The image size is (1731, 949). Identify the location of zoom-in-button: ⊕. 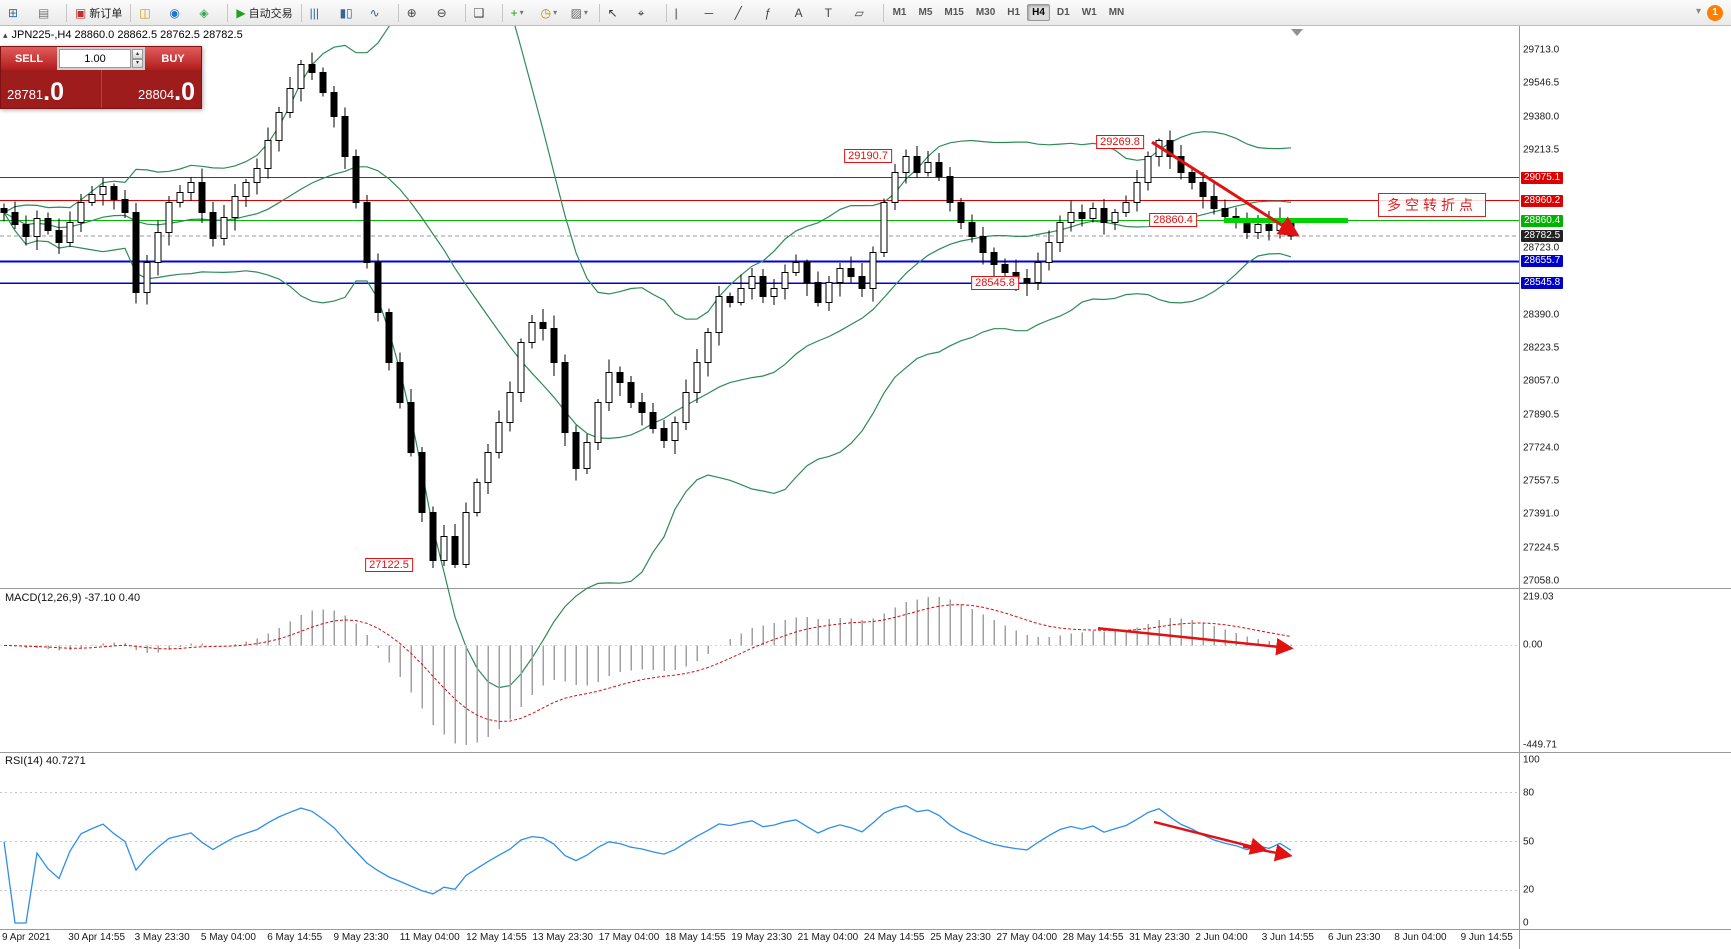
(417, 13).